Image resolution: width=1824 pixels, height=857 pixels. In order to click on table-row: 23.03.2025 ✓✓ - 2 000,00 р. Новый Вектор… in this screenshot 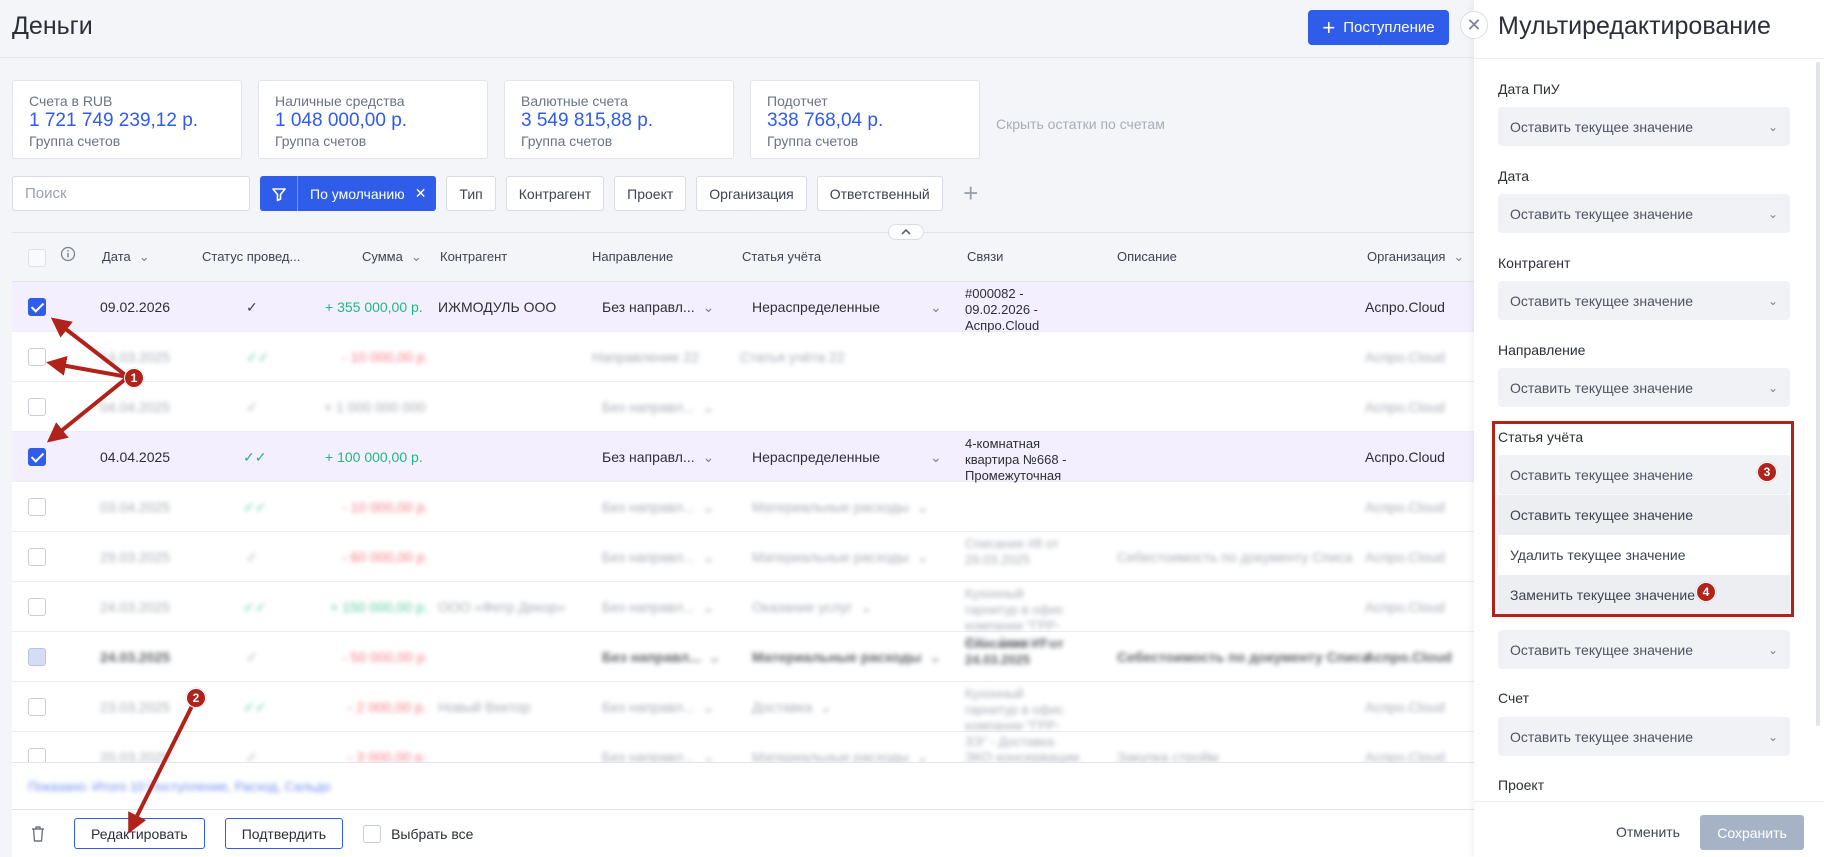, I will do `click(743, 715)`.